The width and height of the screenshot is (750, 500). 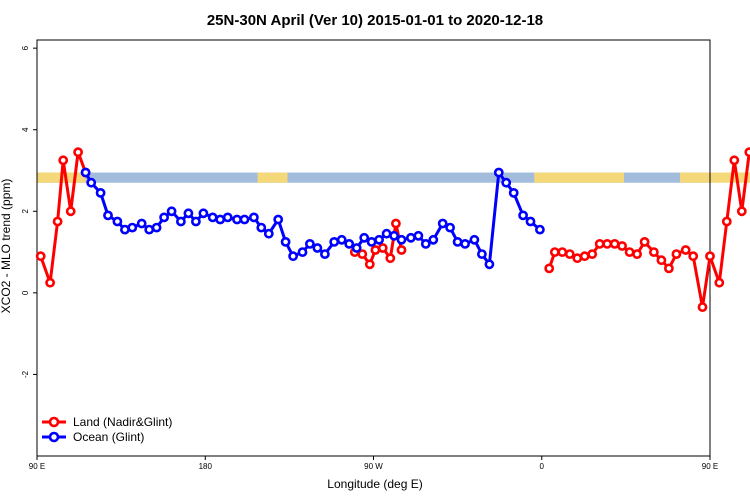 I want to click on y-tick-label: 6, so click(x=25, y=47).